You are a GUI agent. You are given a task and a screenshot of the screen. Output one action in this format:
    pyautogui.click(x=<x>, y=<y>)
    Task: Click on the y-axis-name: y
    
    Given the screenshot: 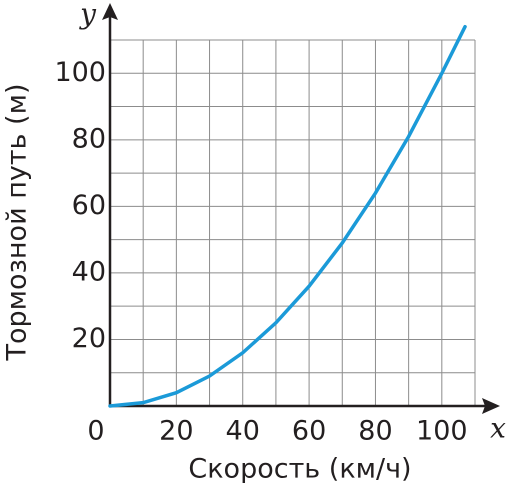 What is the action you would take?
    pyautogui.click(x=87, y=15)
    